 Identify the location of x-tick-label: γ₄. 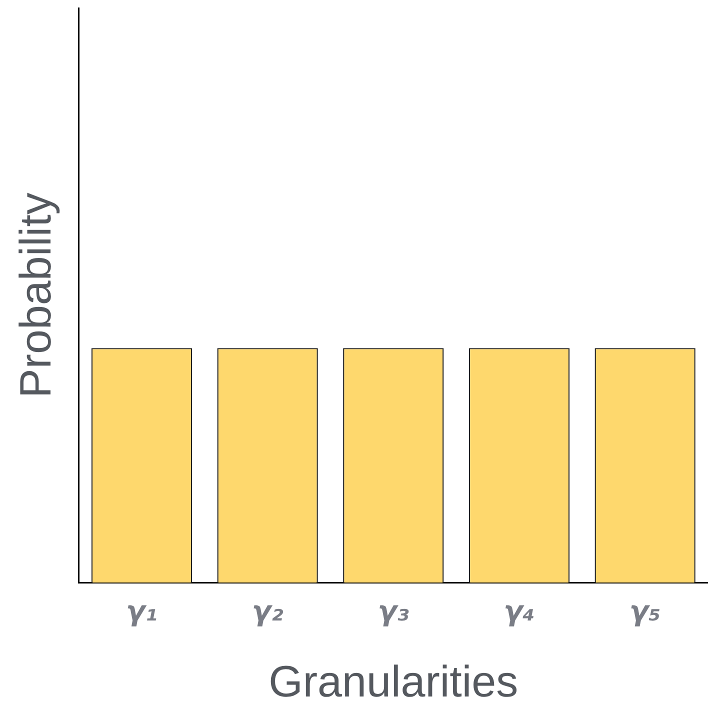
(519, 611).